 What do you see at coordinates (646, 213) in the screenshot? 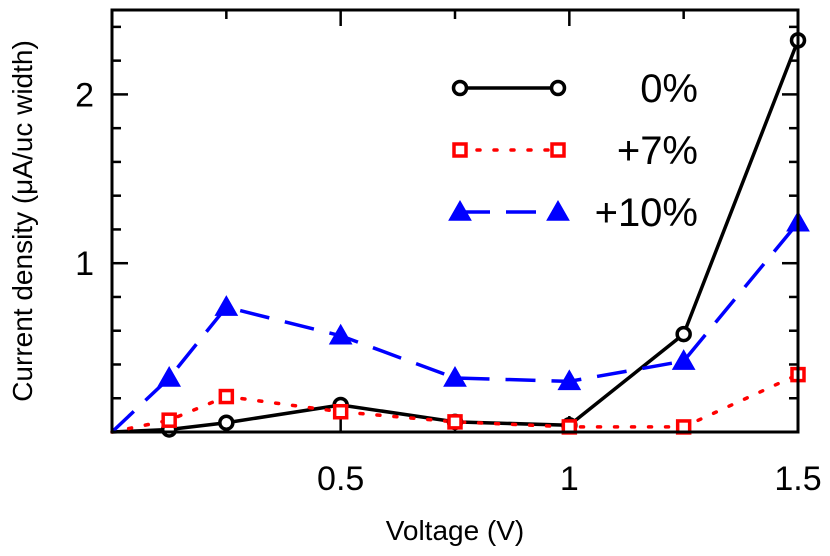
I see `legend-label-10: +10%` at bounding box center [646, 213].